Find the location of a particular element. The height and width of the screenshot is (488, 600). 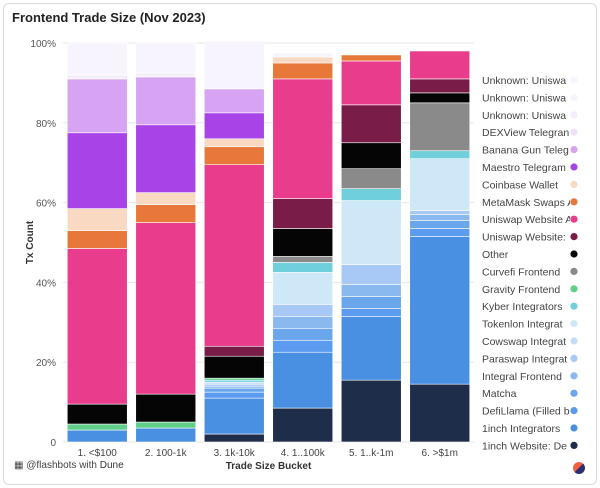

y-axis-label: Tx Count is located at coordinates (30, 242).